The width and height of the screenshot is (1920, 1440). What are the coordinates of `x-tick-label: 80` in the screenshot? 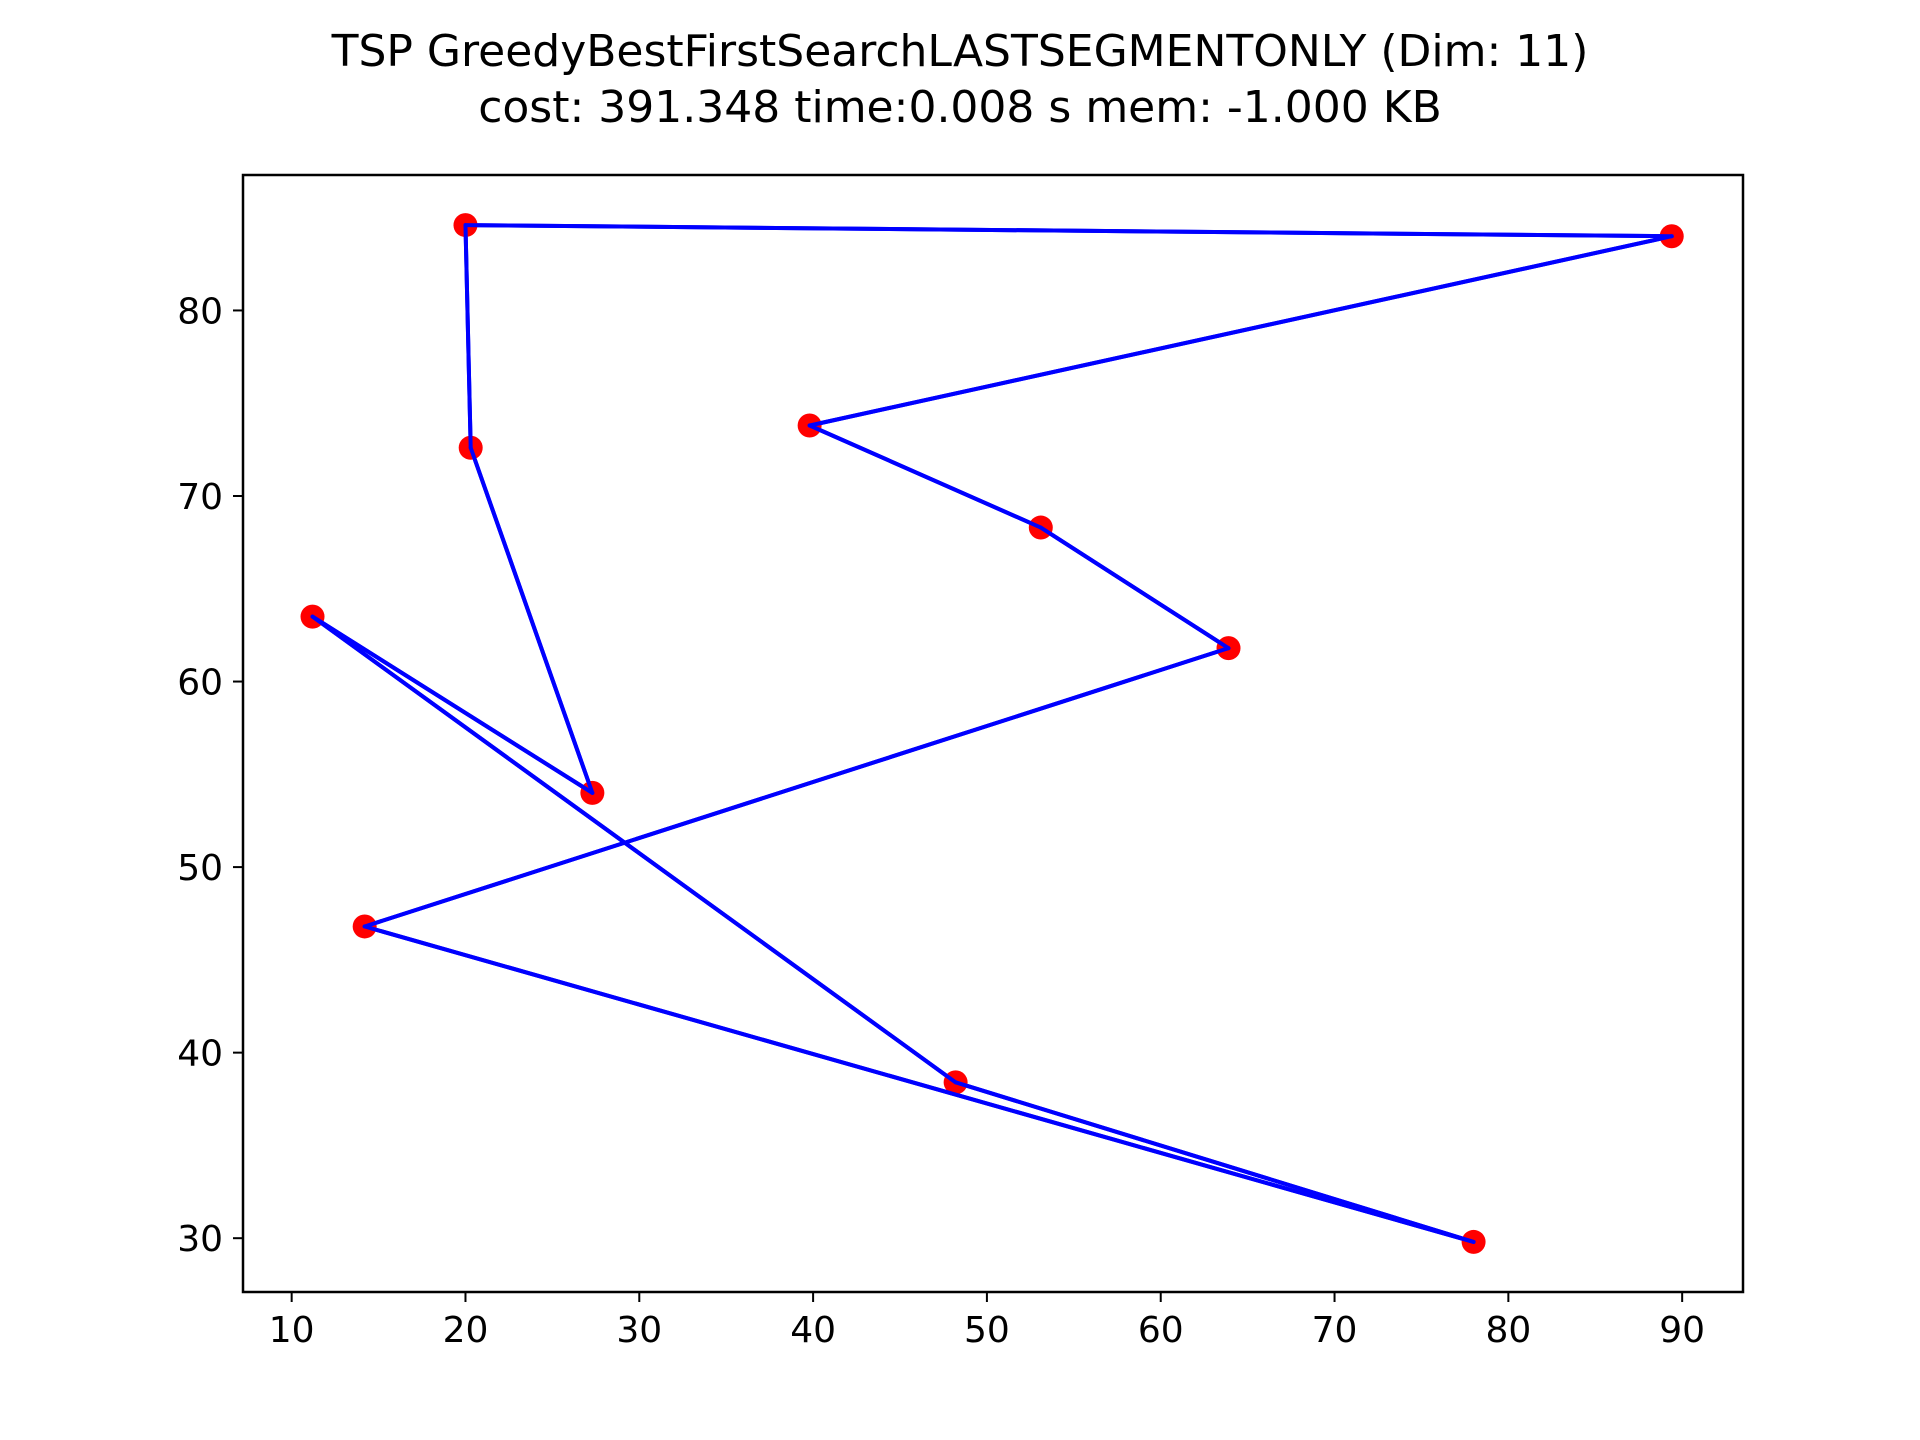 It's located at (1508, 1330).